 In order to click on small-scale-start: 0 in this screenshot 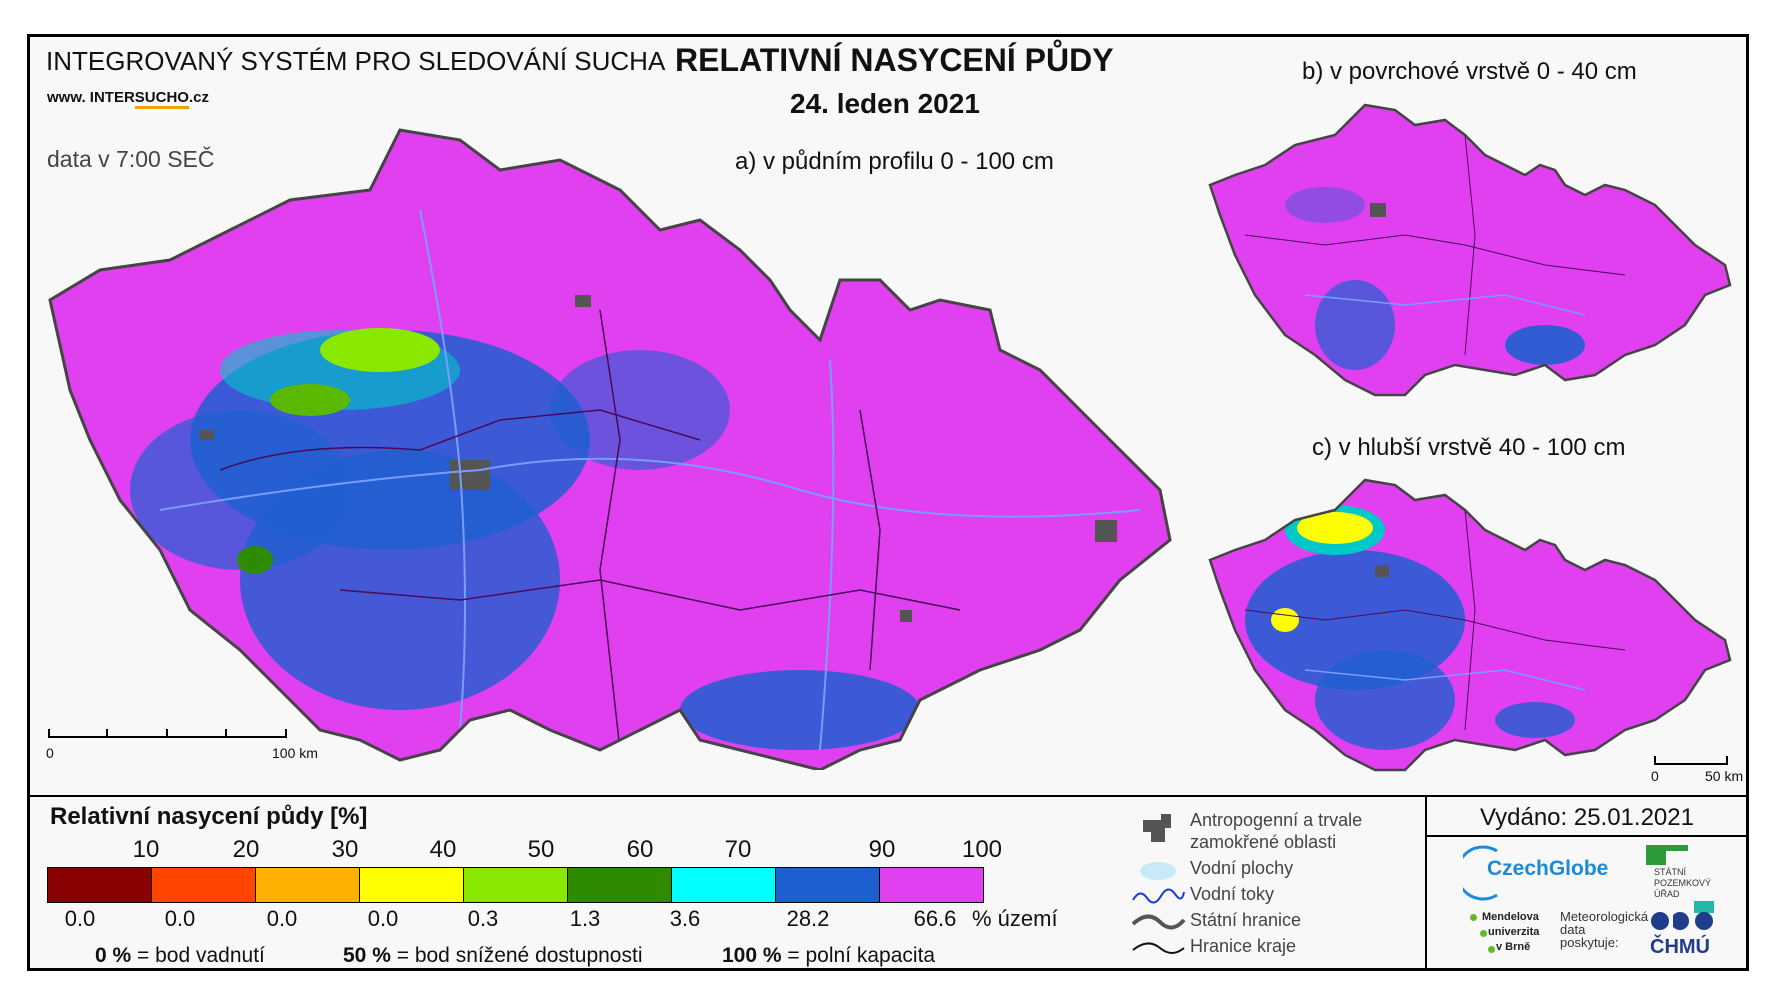, I will do `click(1655, 776)`.